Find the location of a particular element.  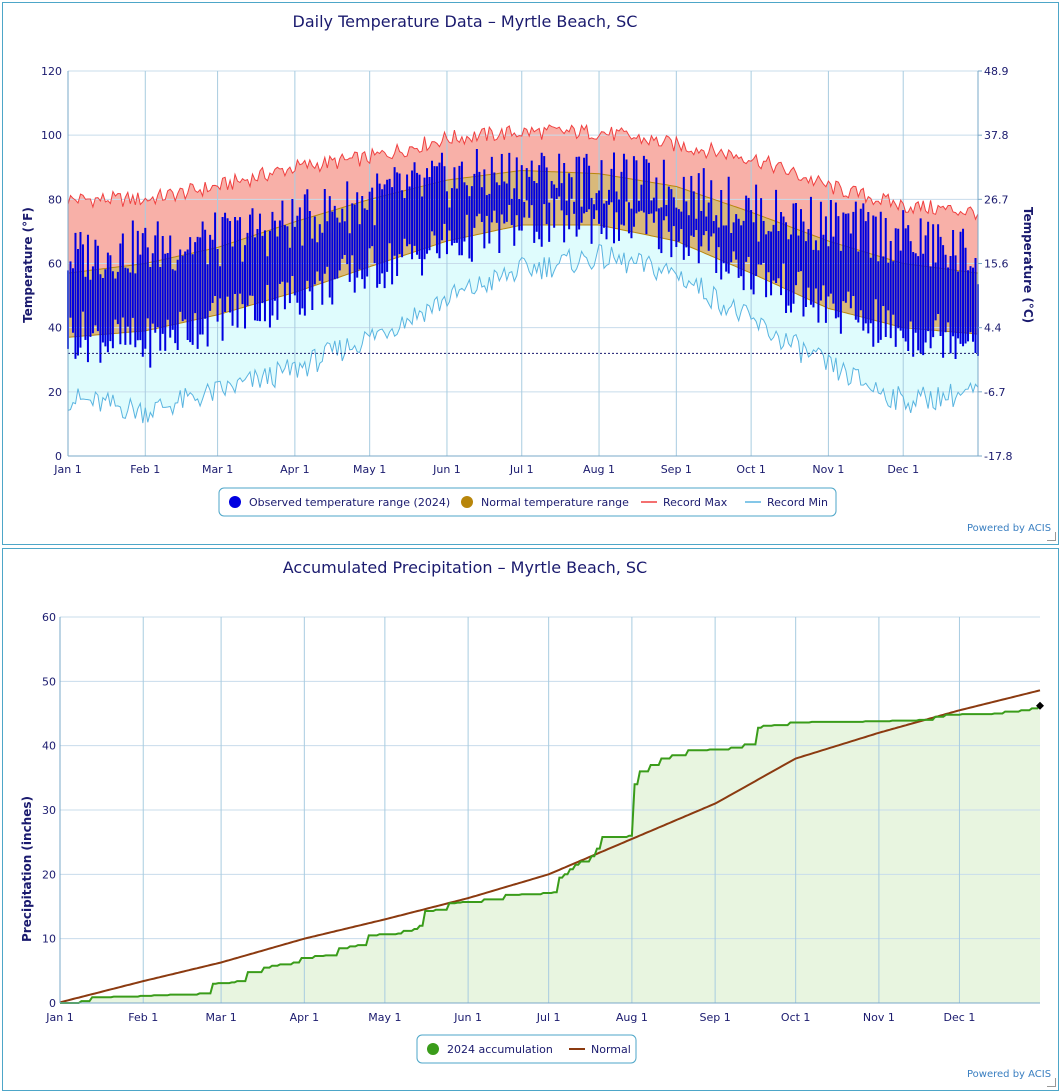

precip-x-tick-label: Oct 1 is located at coordinates (796, 1017).